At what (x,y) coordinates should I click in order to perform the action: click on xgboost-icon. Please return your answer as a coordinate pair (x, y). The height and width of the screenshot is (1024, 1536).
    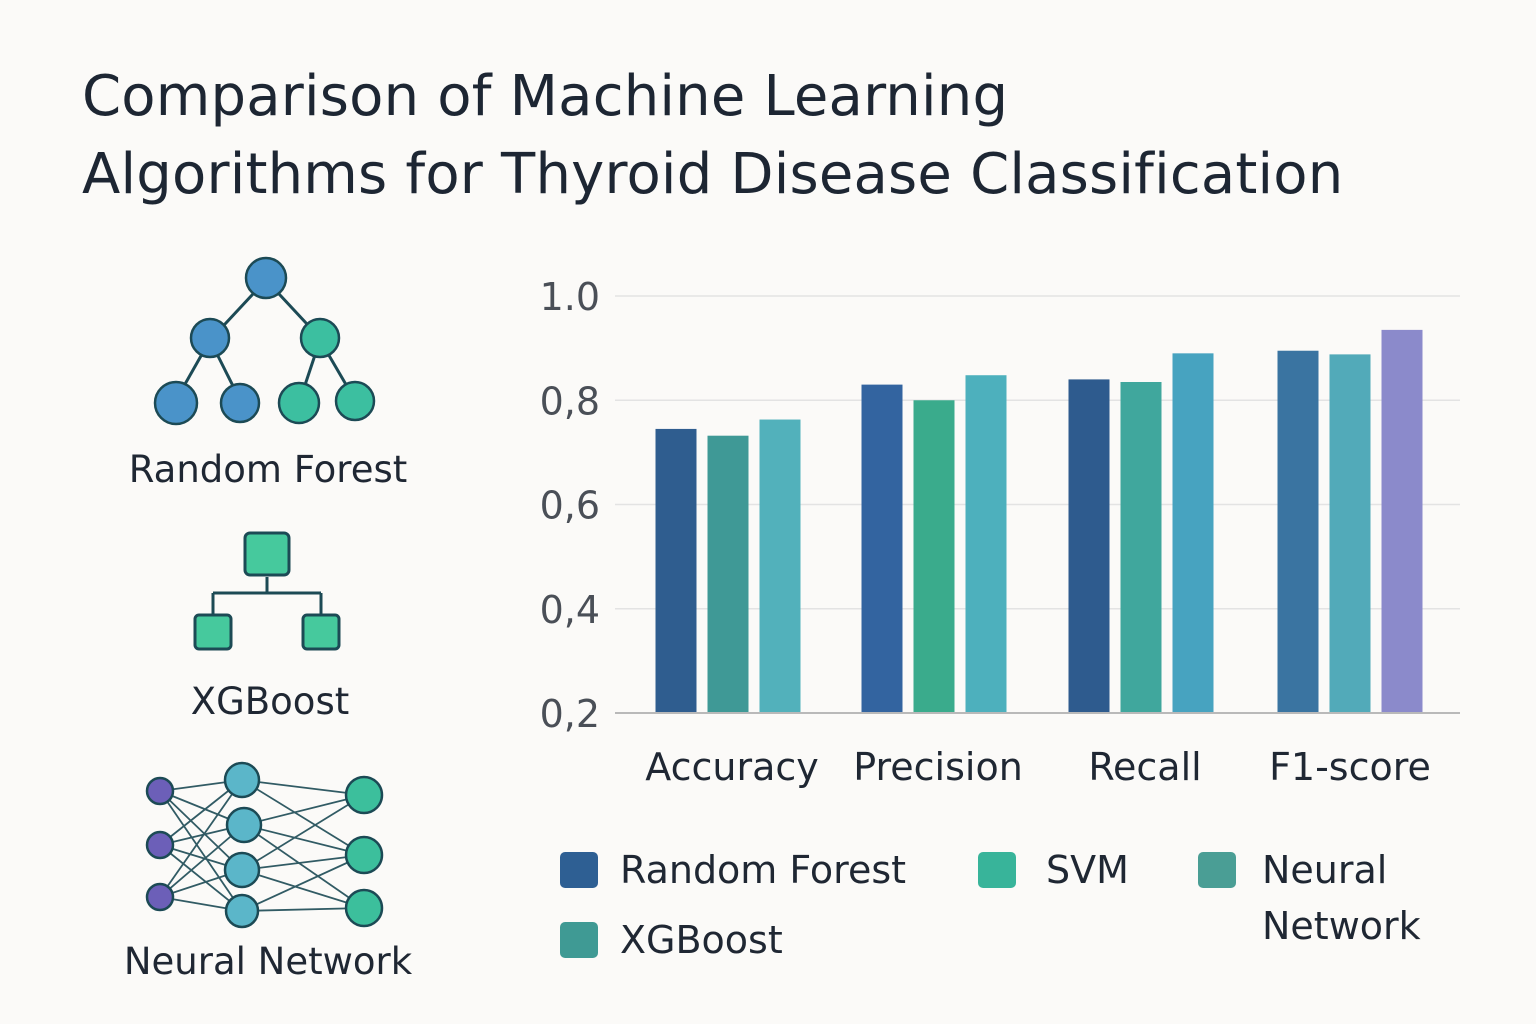
    Looking at the image, I should click on (270, 594).